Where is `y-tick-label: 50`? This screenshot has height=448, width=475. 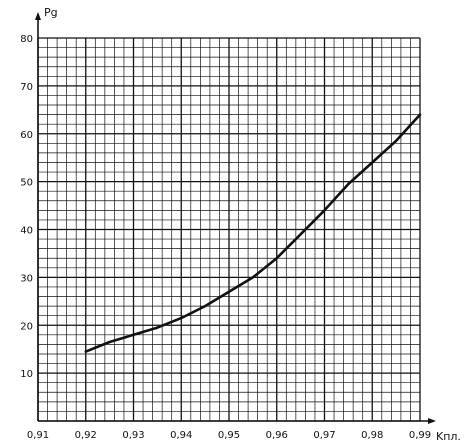
y-tick-label: 50 is located at coordinates (26, 183).